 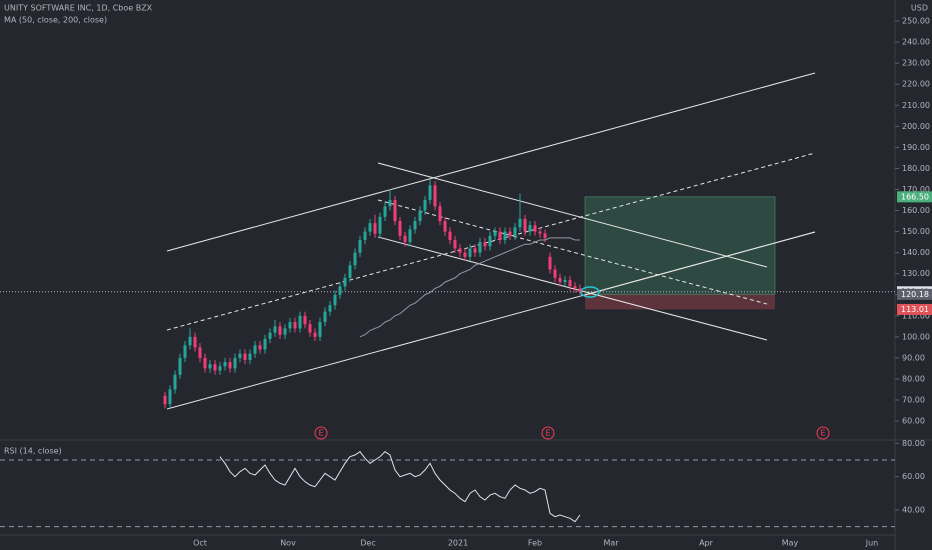 What do you see at coordinates (33, 451) in the screenshot?
I see `rsi-title: RSI (14, close)` at bounding box center [33, 451].